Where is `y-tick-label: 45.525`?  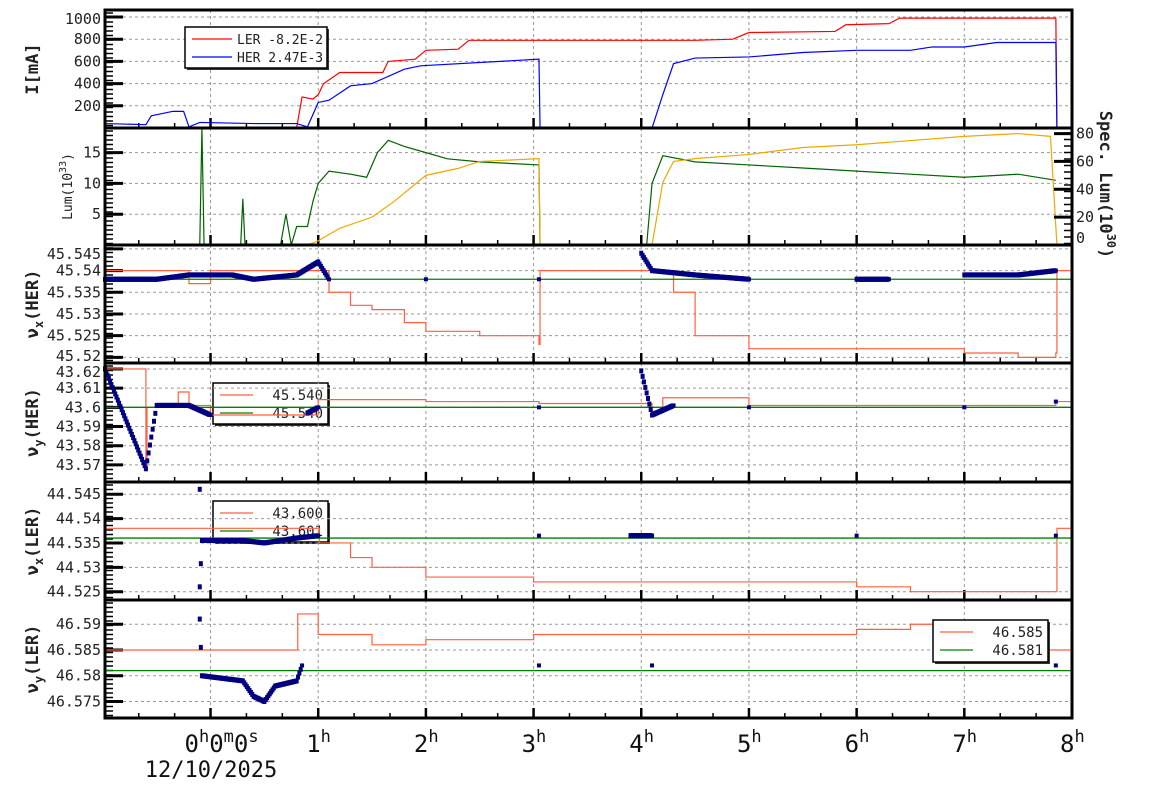
y-tick-label: 45.525 is located at coordinates (74, 336).